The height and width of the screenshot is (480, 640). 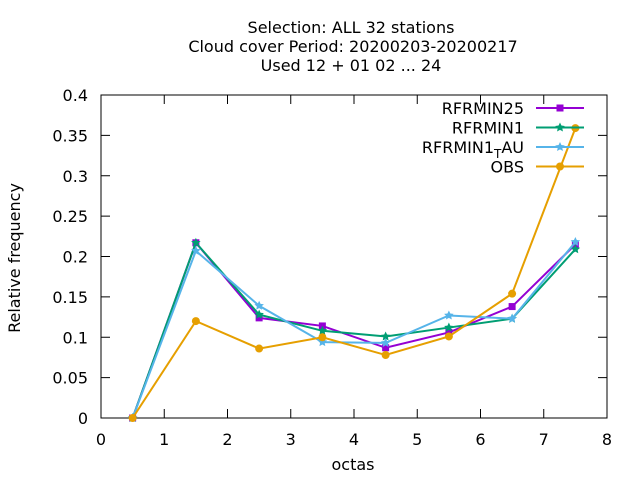 What do you see at coordinates (101, 439) in the screenshot?
I see `x-tick-label: 0` at bounding box center [101, 439].